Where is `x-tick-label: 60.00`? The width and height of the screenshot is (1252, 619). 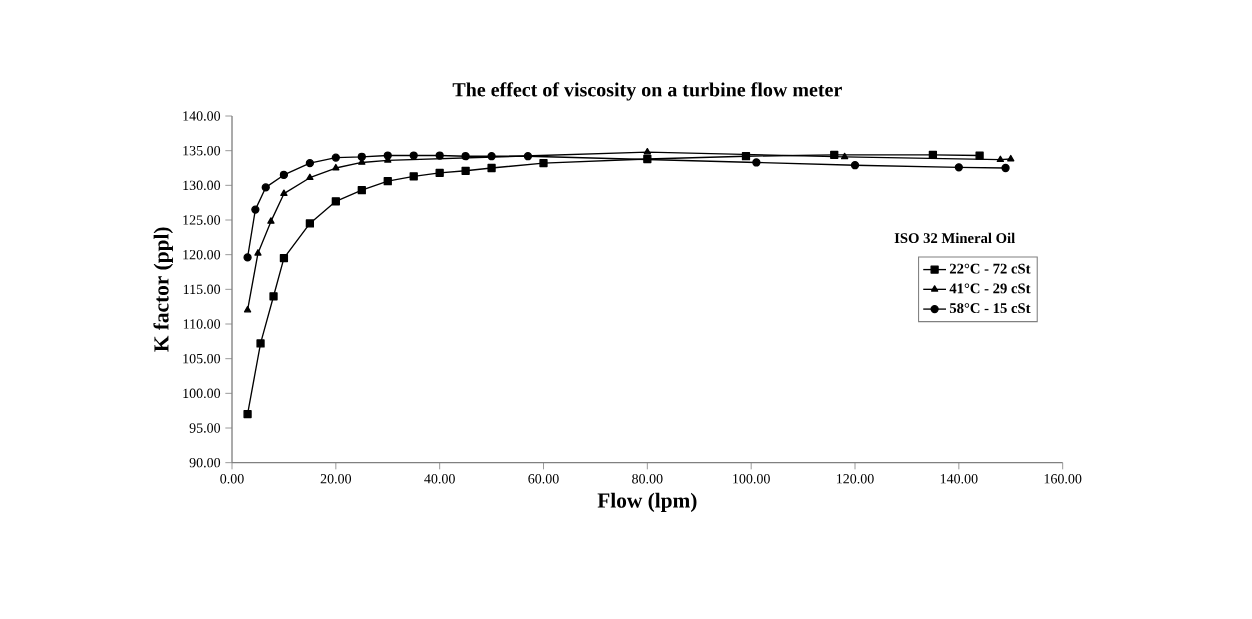
x-tick-label: 60.00 is located at coordinates (543, 479).